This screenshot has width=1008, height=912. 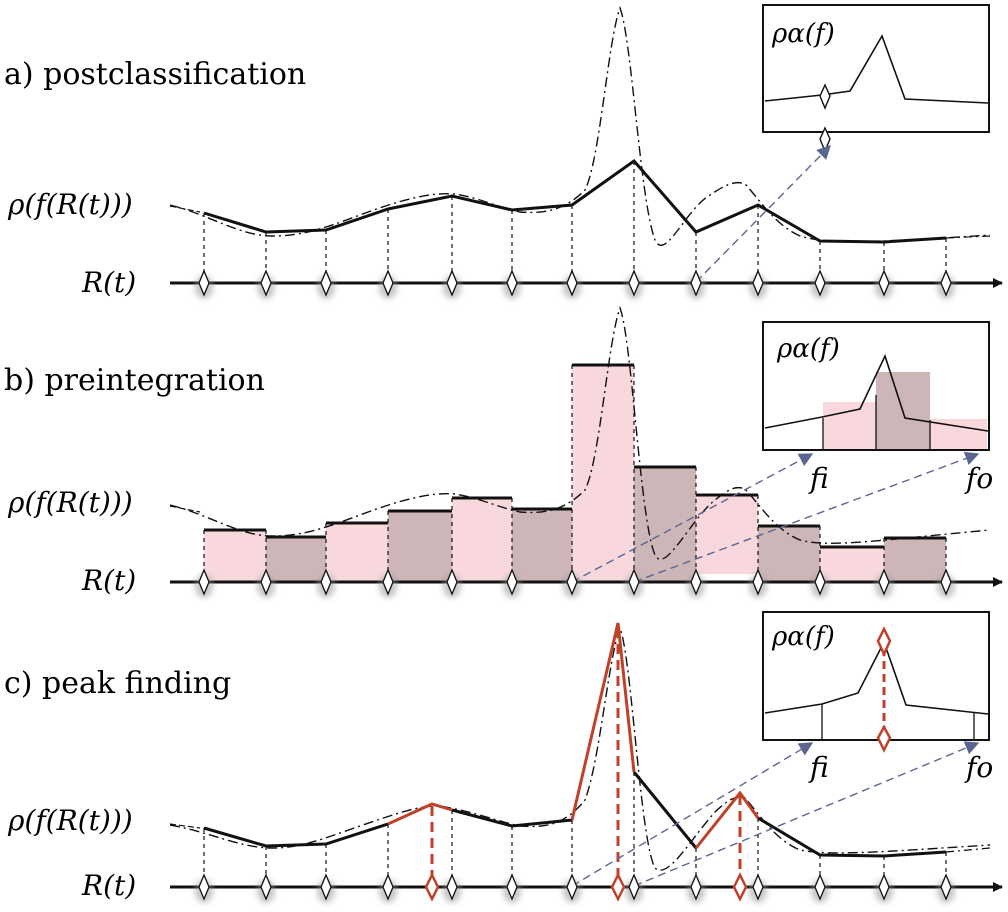 I want to click on panel-a-label: a) postclassification, so click(x=155, y=74).